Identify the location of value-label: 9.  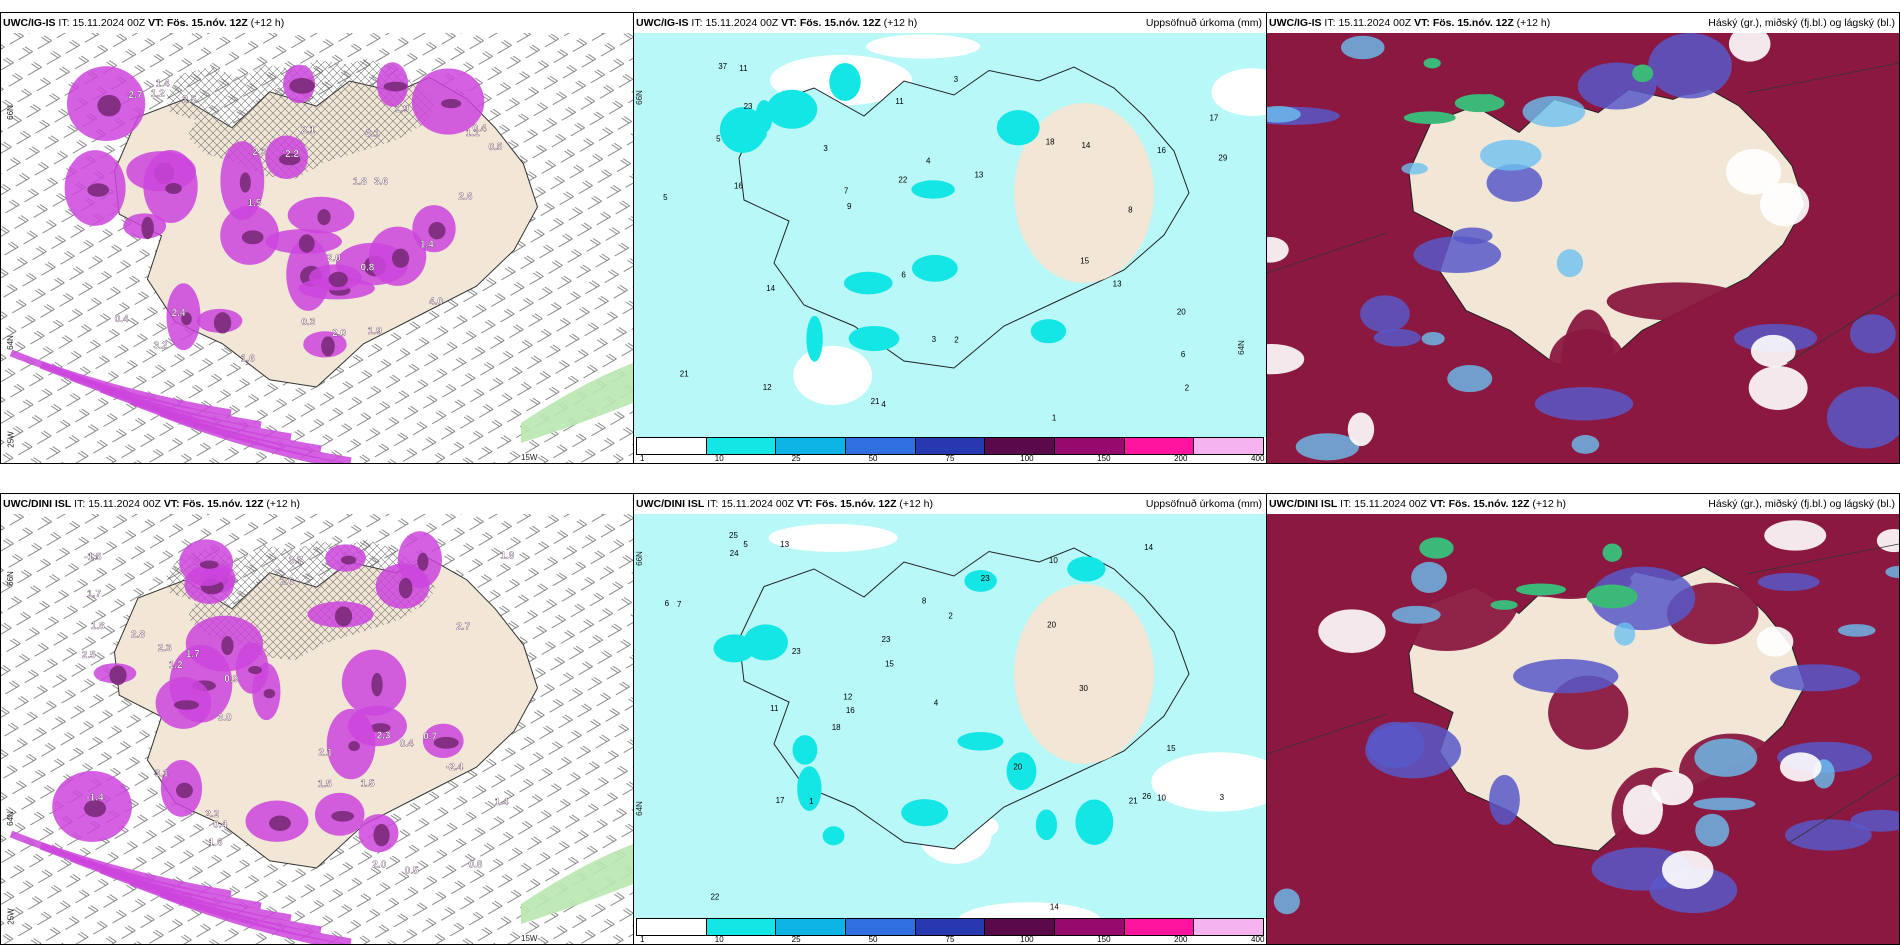
(849, 206).